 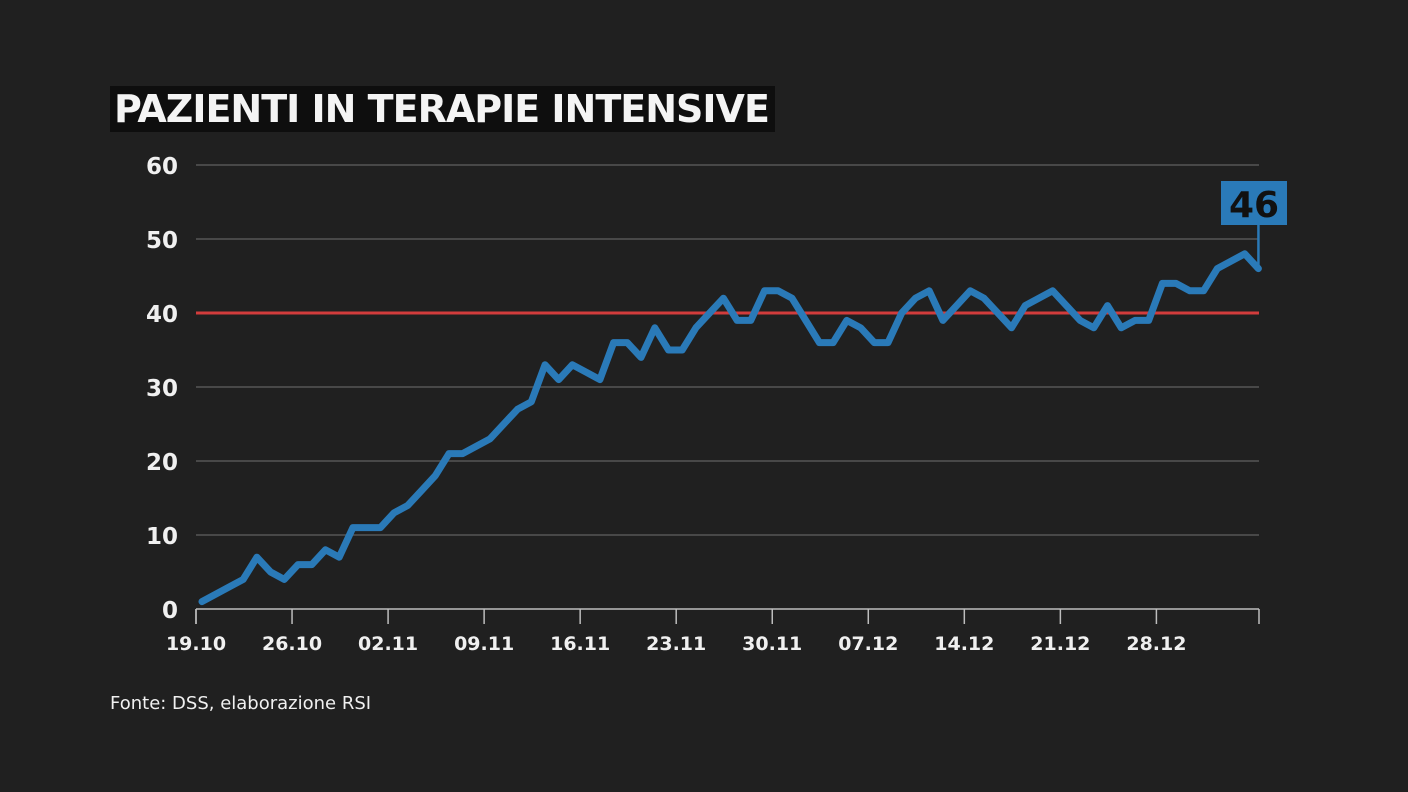 What do you see at coordinates (964, 644) in the screenshot?
I see `x-tick-label: 14.12` at bounding box center [964, 644].